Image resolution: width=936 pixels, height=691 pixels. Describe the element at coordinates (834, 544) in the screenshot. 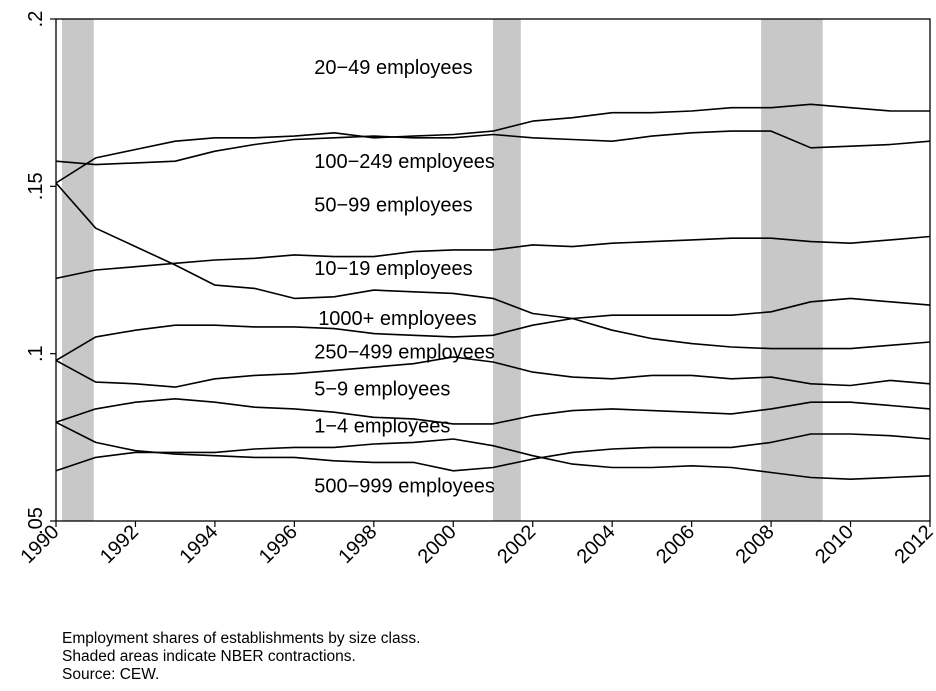

I see `x-tick-label: 2010` at that location.